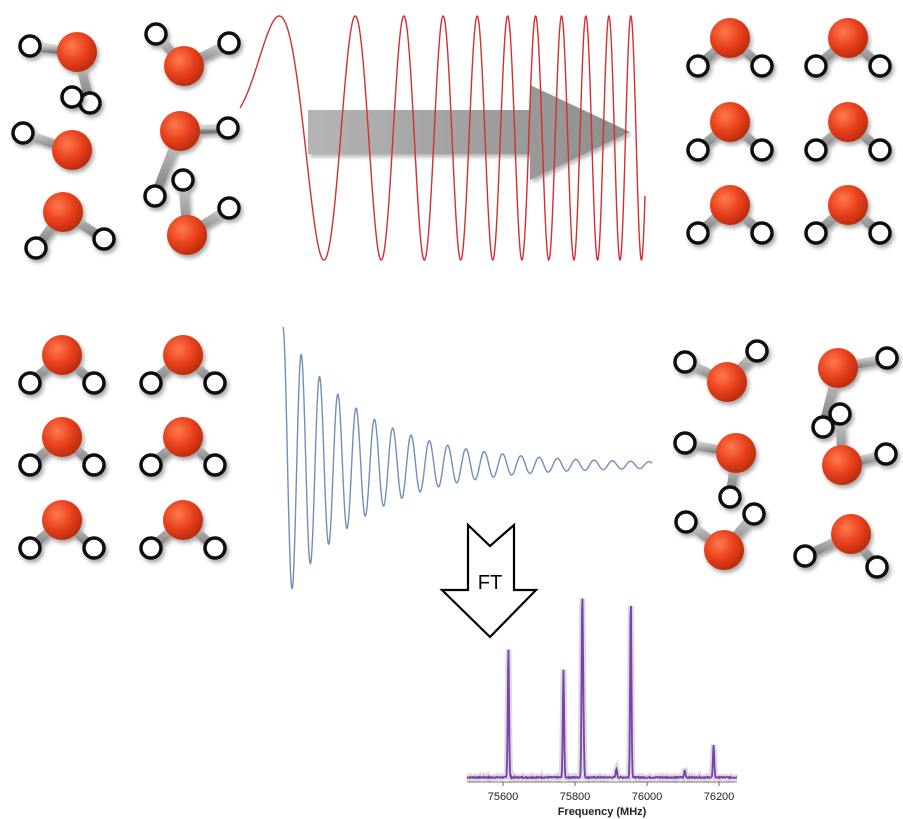  Describe the element at coordinates (647, 797) in the screenshot. I see `x-tick-label: 76000` at that location.